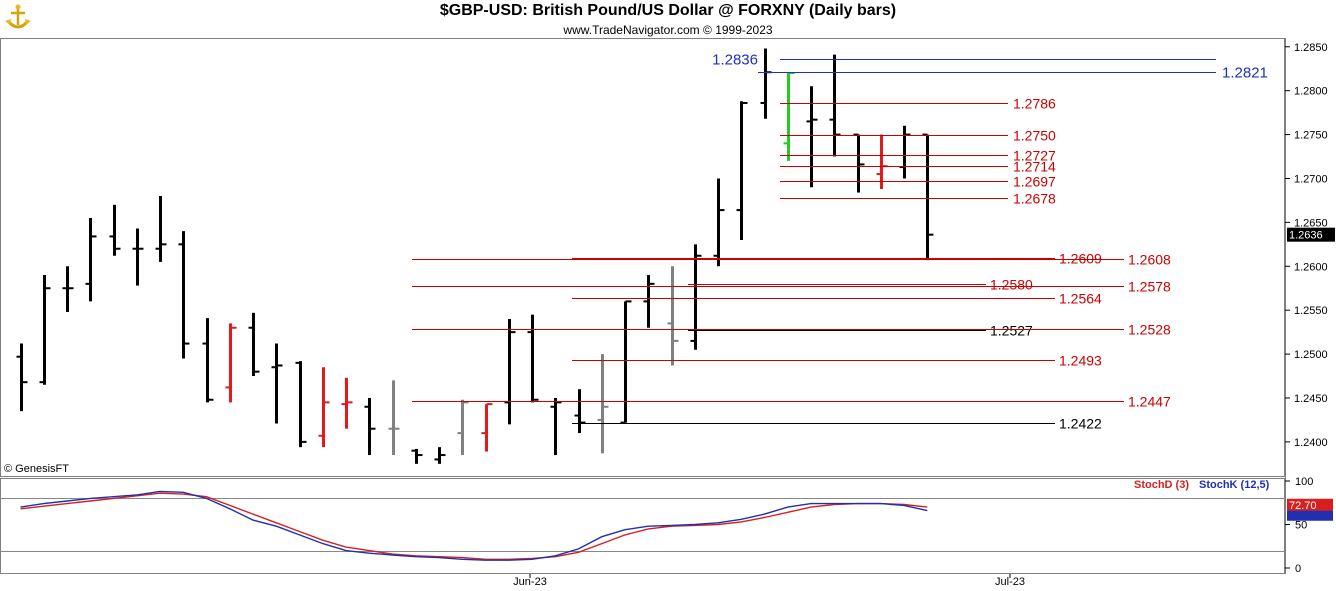 Image resolution: width=1336 pixels, height=591 pixels. What do you see at coordinates (1034, 199) in the screenshot?
I see `level-label: 1.2678` at bounding box center [1034, 199].